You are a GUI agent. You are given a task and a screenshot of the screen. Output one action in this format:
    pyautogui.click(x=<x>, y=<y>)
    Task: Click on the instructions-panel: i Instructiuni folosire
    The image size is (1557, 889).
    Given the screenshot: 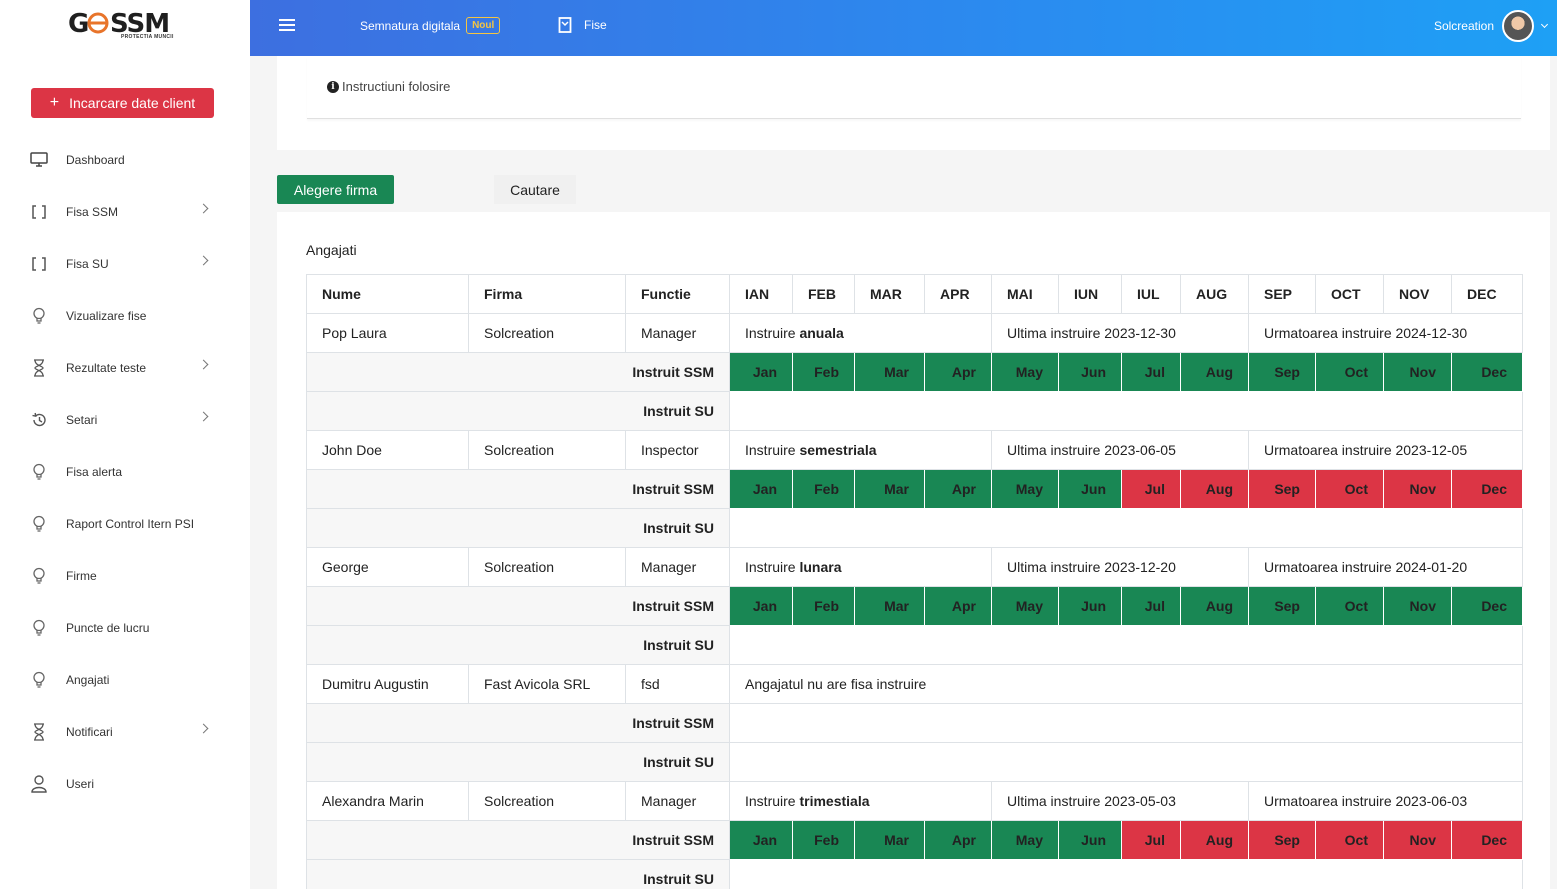 What is the action you would take?
    pyautogui.click(x=914, y=87)
    